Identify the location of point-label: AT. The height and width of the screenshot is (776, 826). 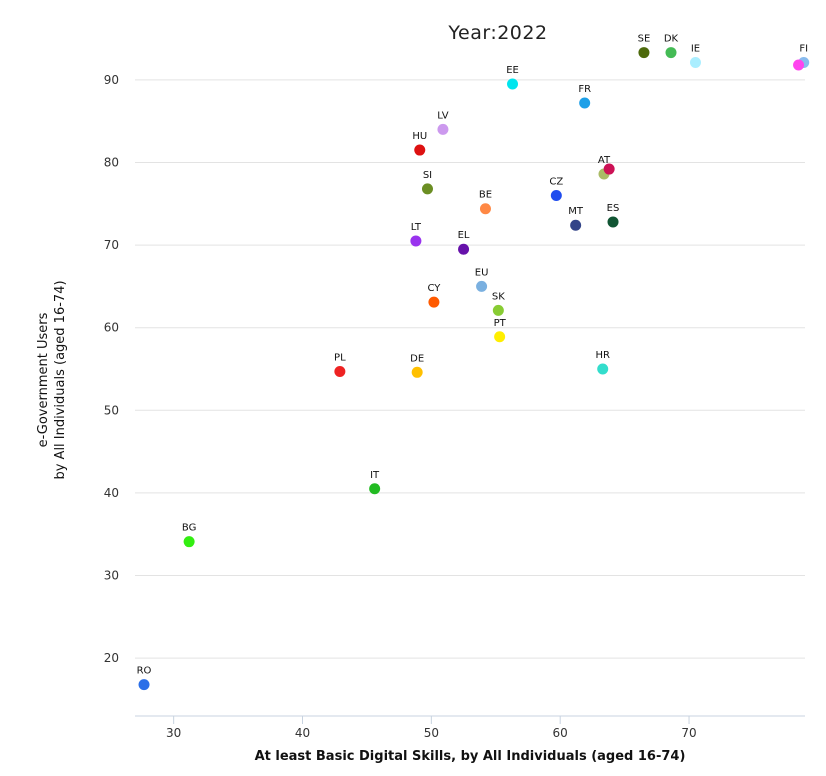
(604, 160).